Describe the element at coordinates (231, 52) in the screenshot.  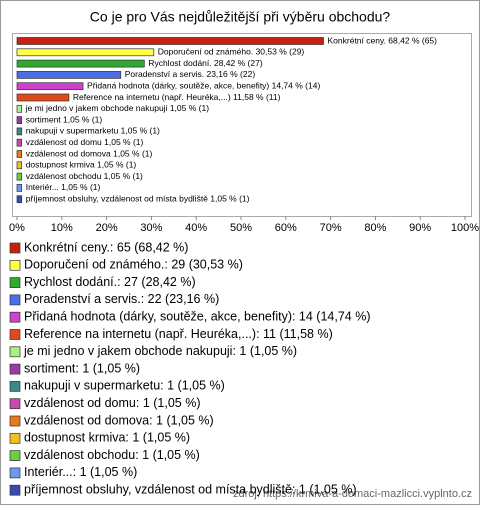
I see `data-label: Doporučení od známého. 30,53 % (29)` at that location.